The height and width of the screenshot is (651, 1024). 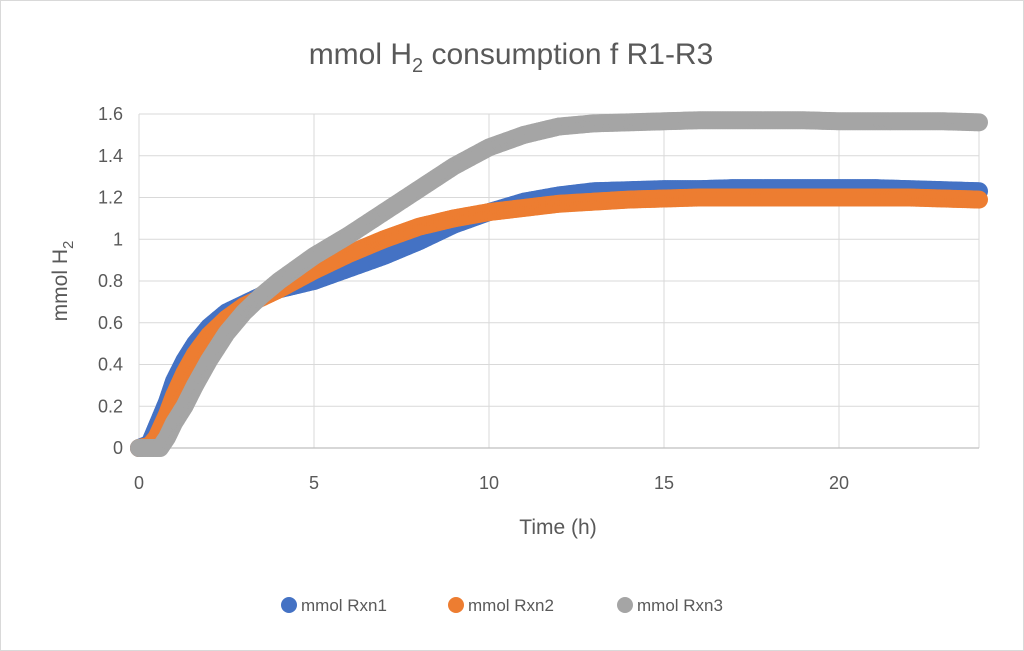 What do you see at coordinates (110, 198) in the screenshot?
I see `y-tick-label: 1.2` at bounding box center [110, 198].